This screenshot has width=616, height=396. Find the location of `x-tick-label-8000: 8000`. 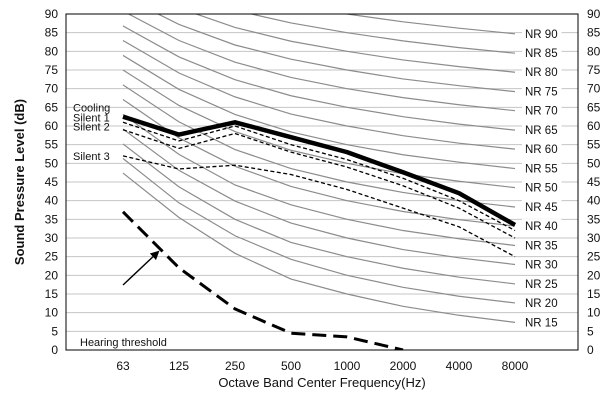

x-tick-label-8000: 8000 is located at coordinates (515, 366).